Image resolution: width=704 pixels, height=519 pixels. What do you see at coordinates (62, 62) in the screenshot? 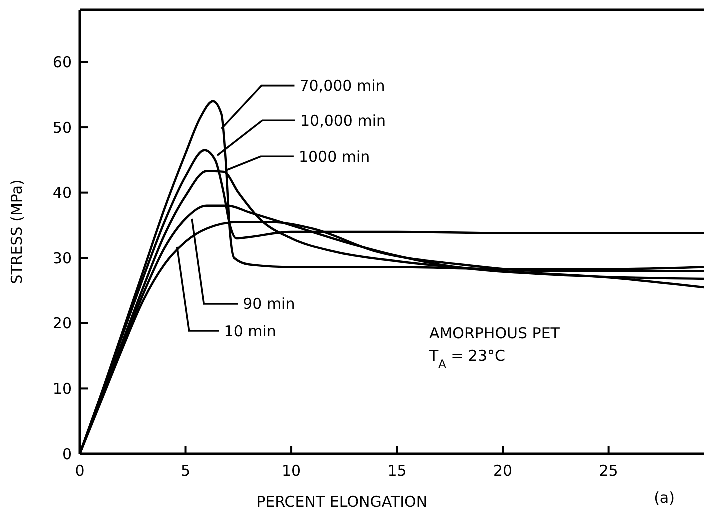
I see `y-tick-label: 60` at bounding box center [62, 62].